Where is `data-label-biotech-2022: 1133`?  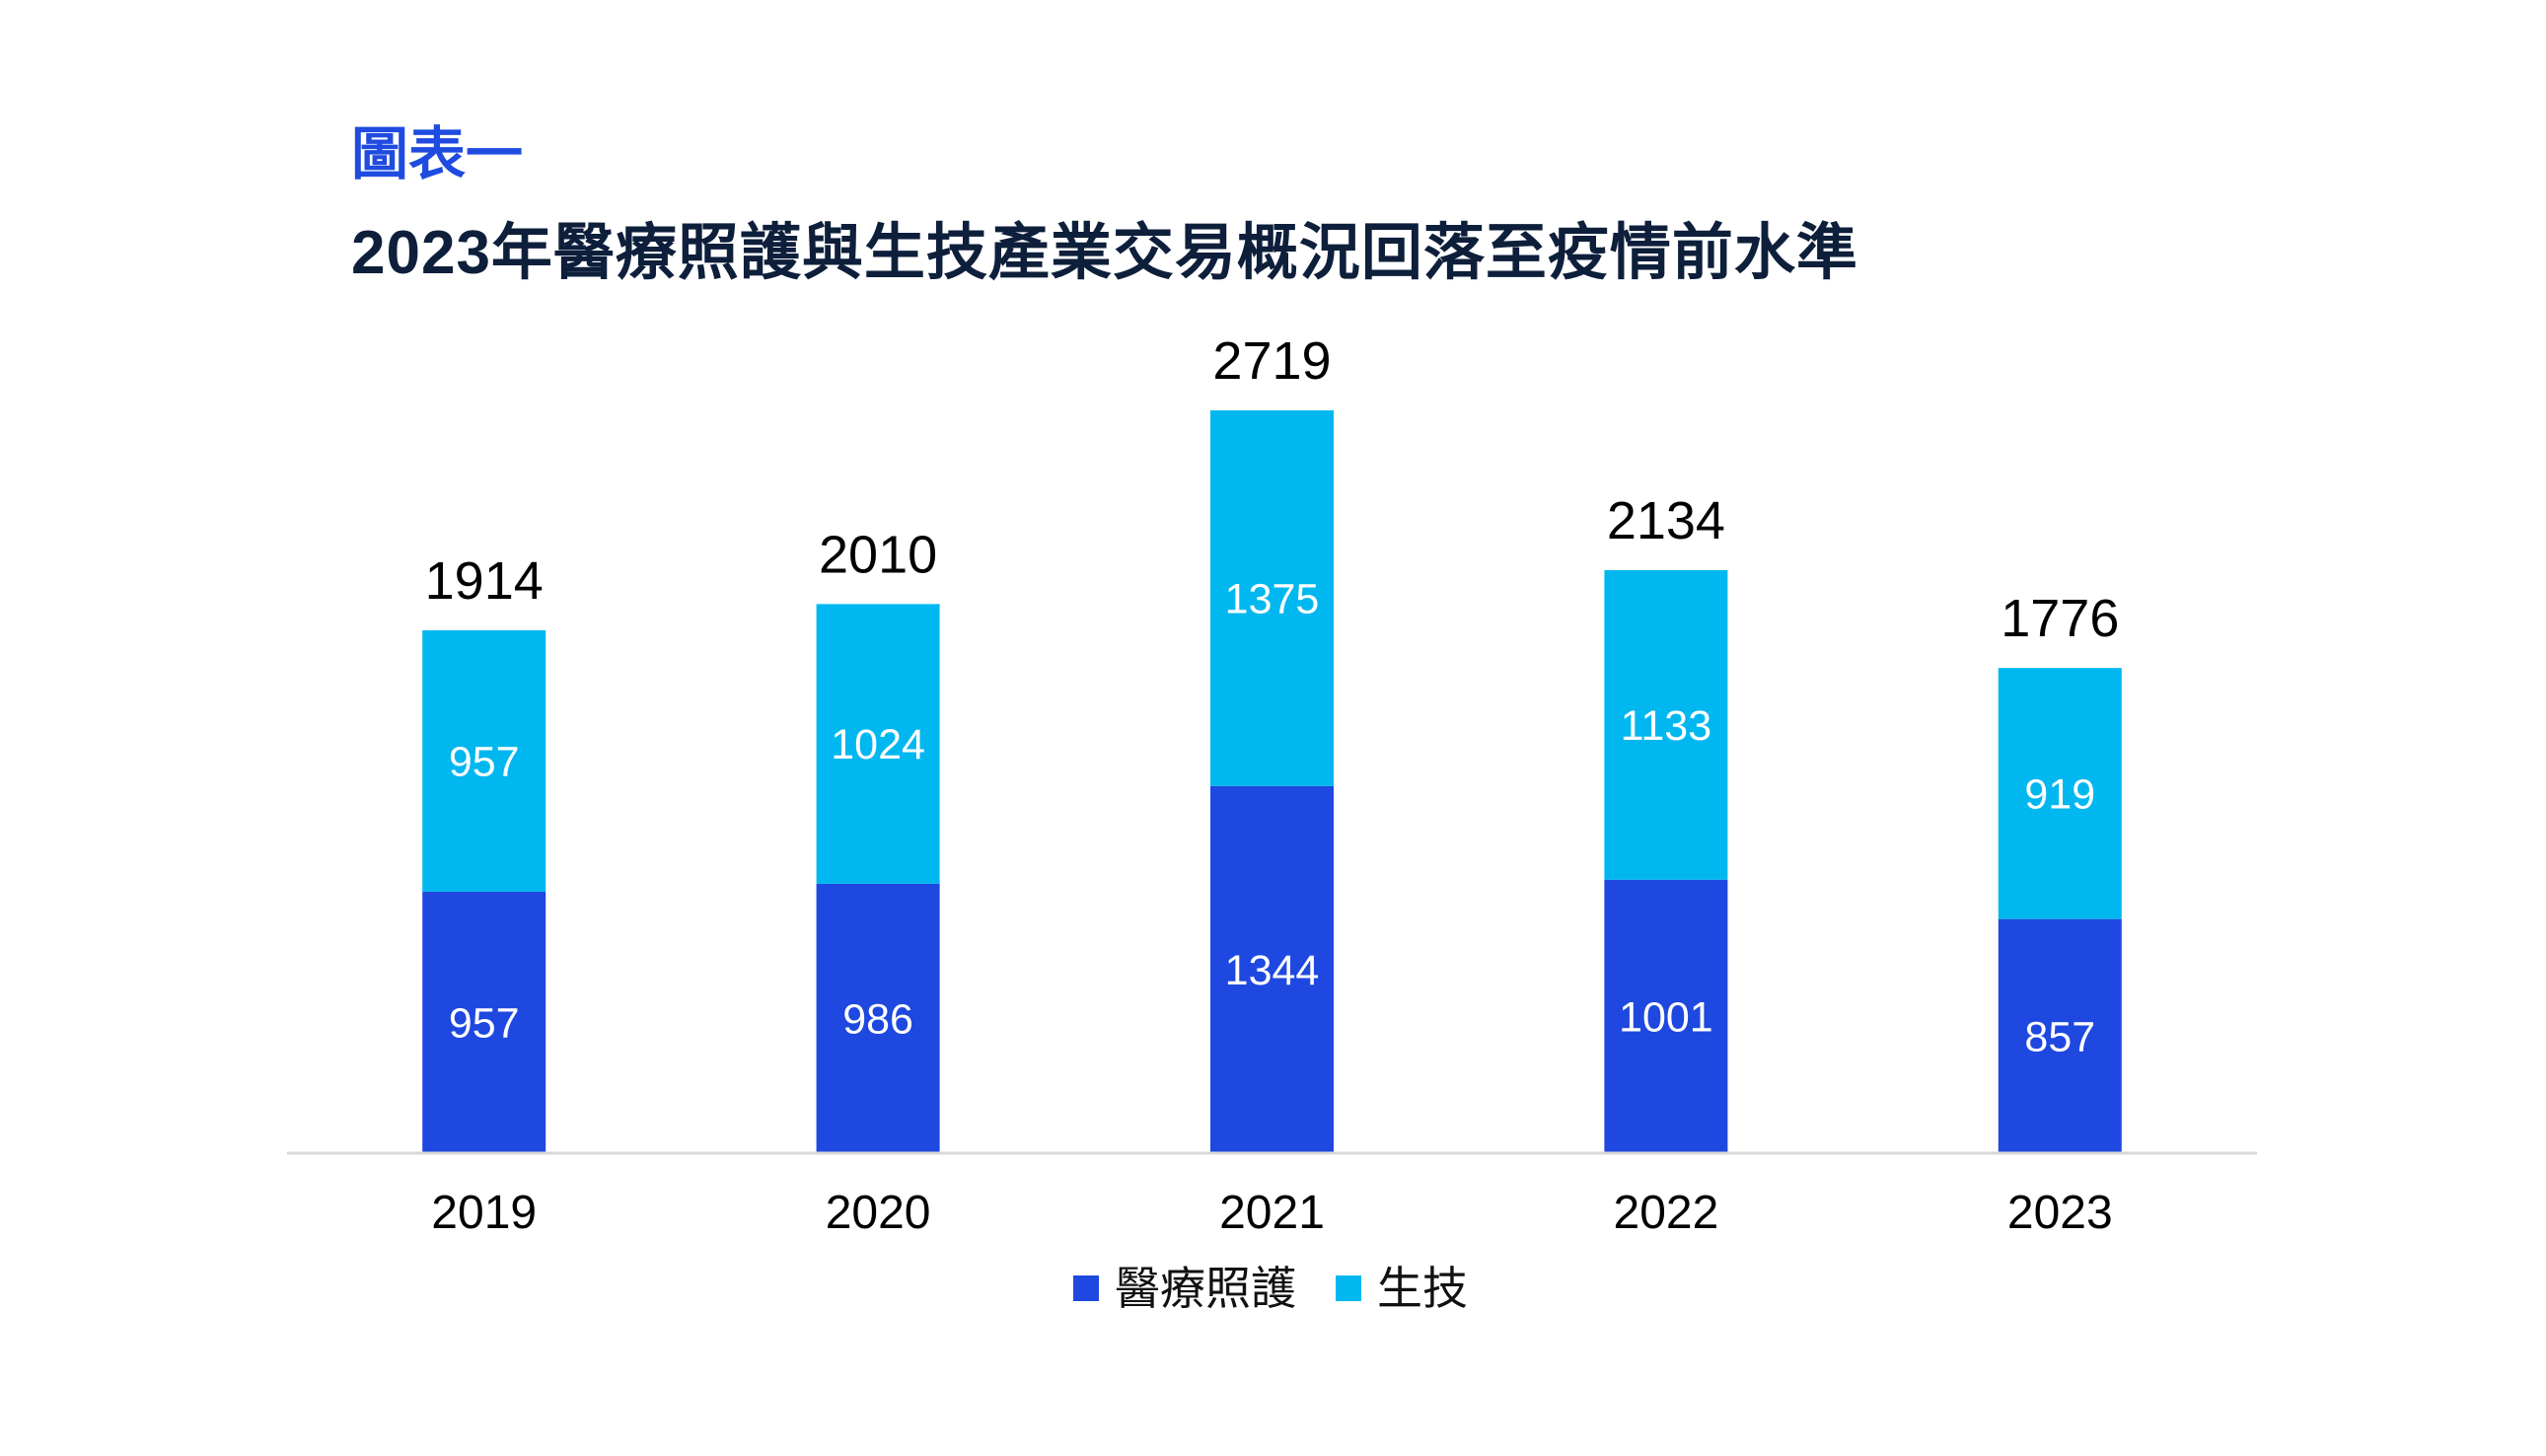 data-label-biotech-2022: 1133 is located at coordinates (1666, 726).